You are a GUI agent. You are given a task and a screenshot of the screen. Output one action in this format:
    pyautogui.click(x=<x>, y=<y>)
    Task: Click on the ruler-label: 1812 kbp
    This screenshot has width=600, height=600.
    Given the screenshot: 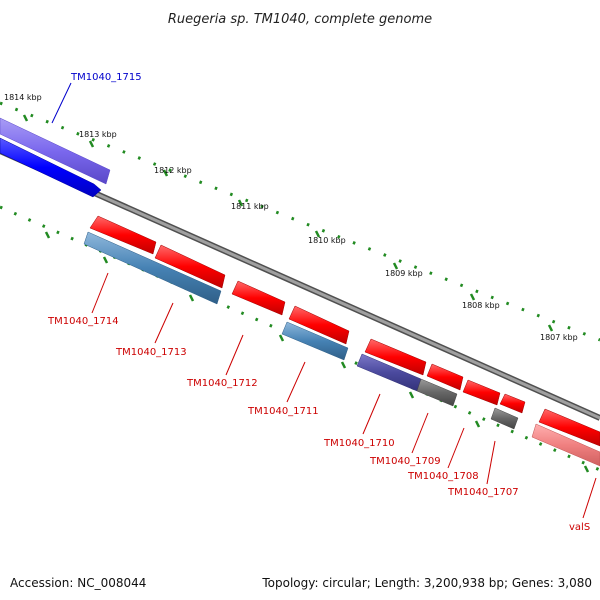 What is the action you would take?
    pyautogui.click(x=173, y=170)
    